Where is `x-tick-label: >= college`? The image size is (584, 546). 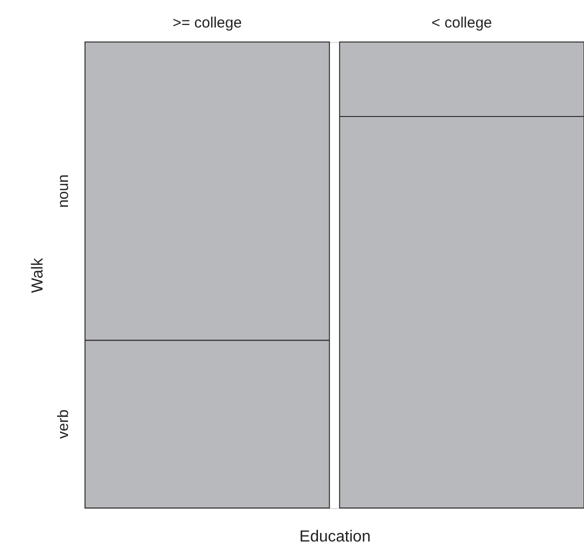
x-tick-label: >= college is located at coordinates (207, 23).